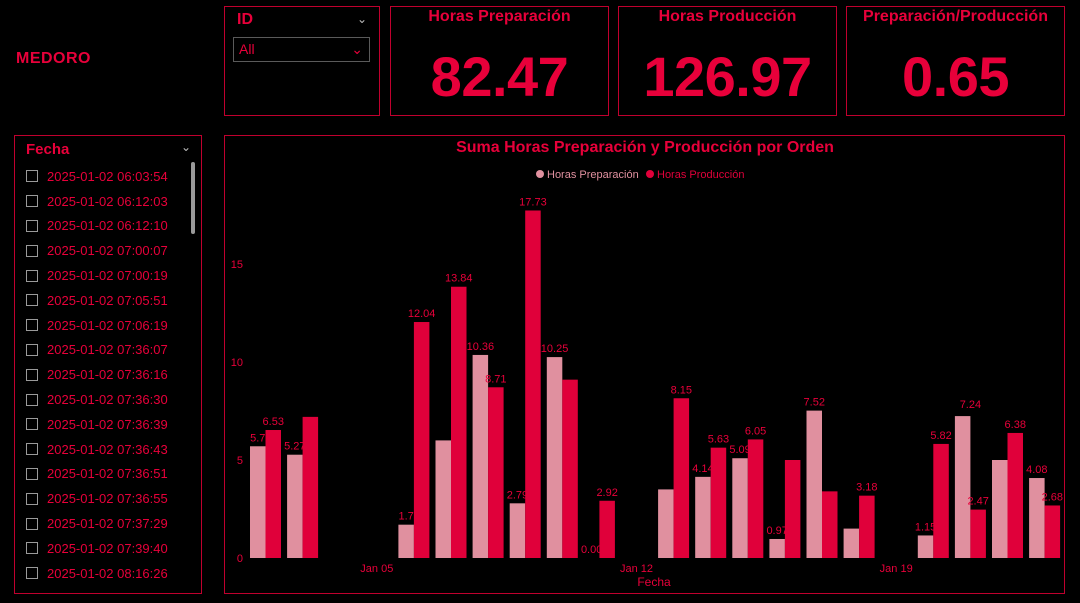 The image size is (1080, 603). Describe the element at coordinates (53, 58) in the screenshot. I see `medoro-logo: MEDORO` at that location.